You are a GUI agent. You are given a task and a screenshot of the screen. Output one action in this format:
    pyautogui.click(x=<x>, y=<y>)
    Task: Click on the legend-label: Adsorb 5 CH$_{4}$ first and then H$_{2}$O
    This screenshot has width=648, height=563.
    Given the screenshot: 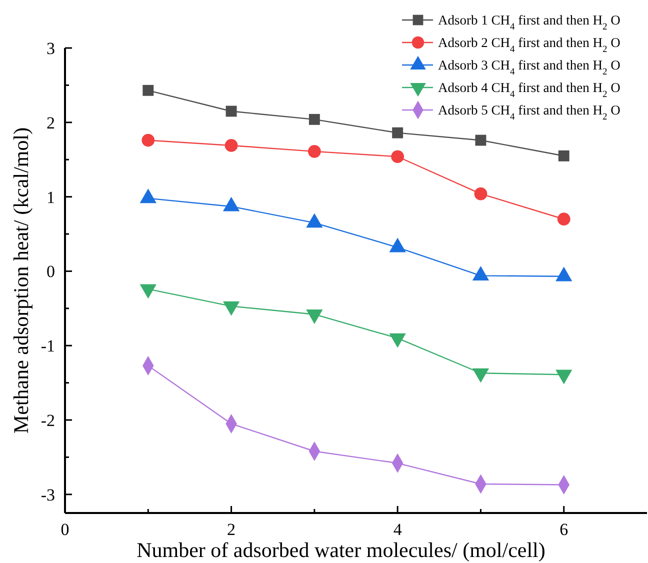 What is the action you would take?
    pyautogui.click(x=529, y=112)
    